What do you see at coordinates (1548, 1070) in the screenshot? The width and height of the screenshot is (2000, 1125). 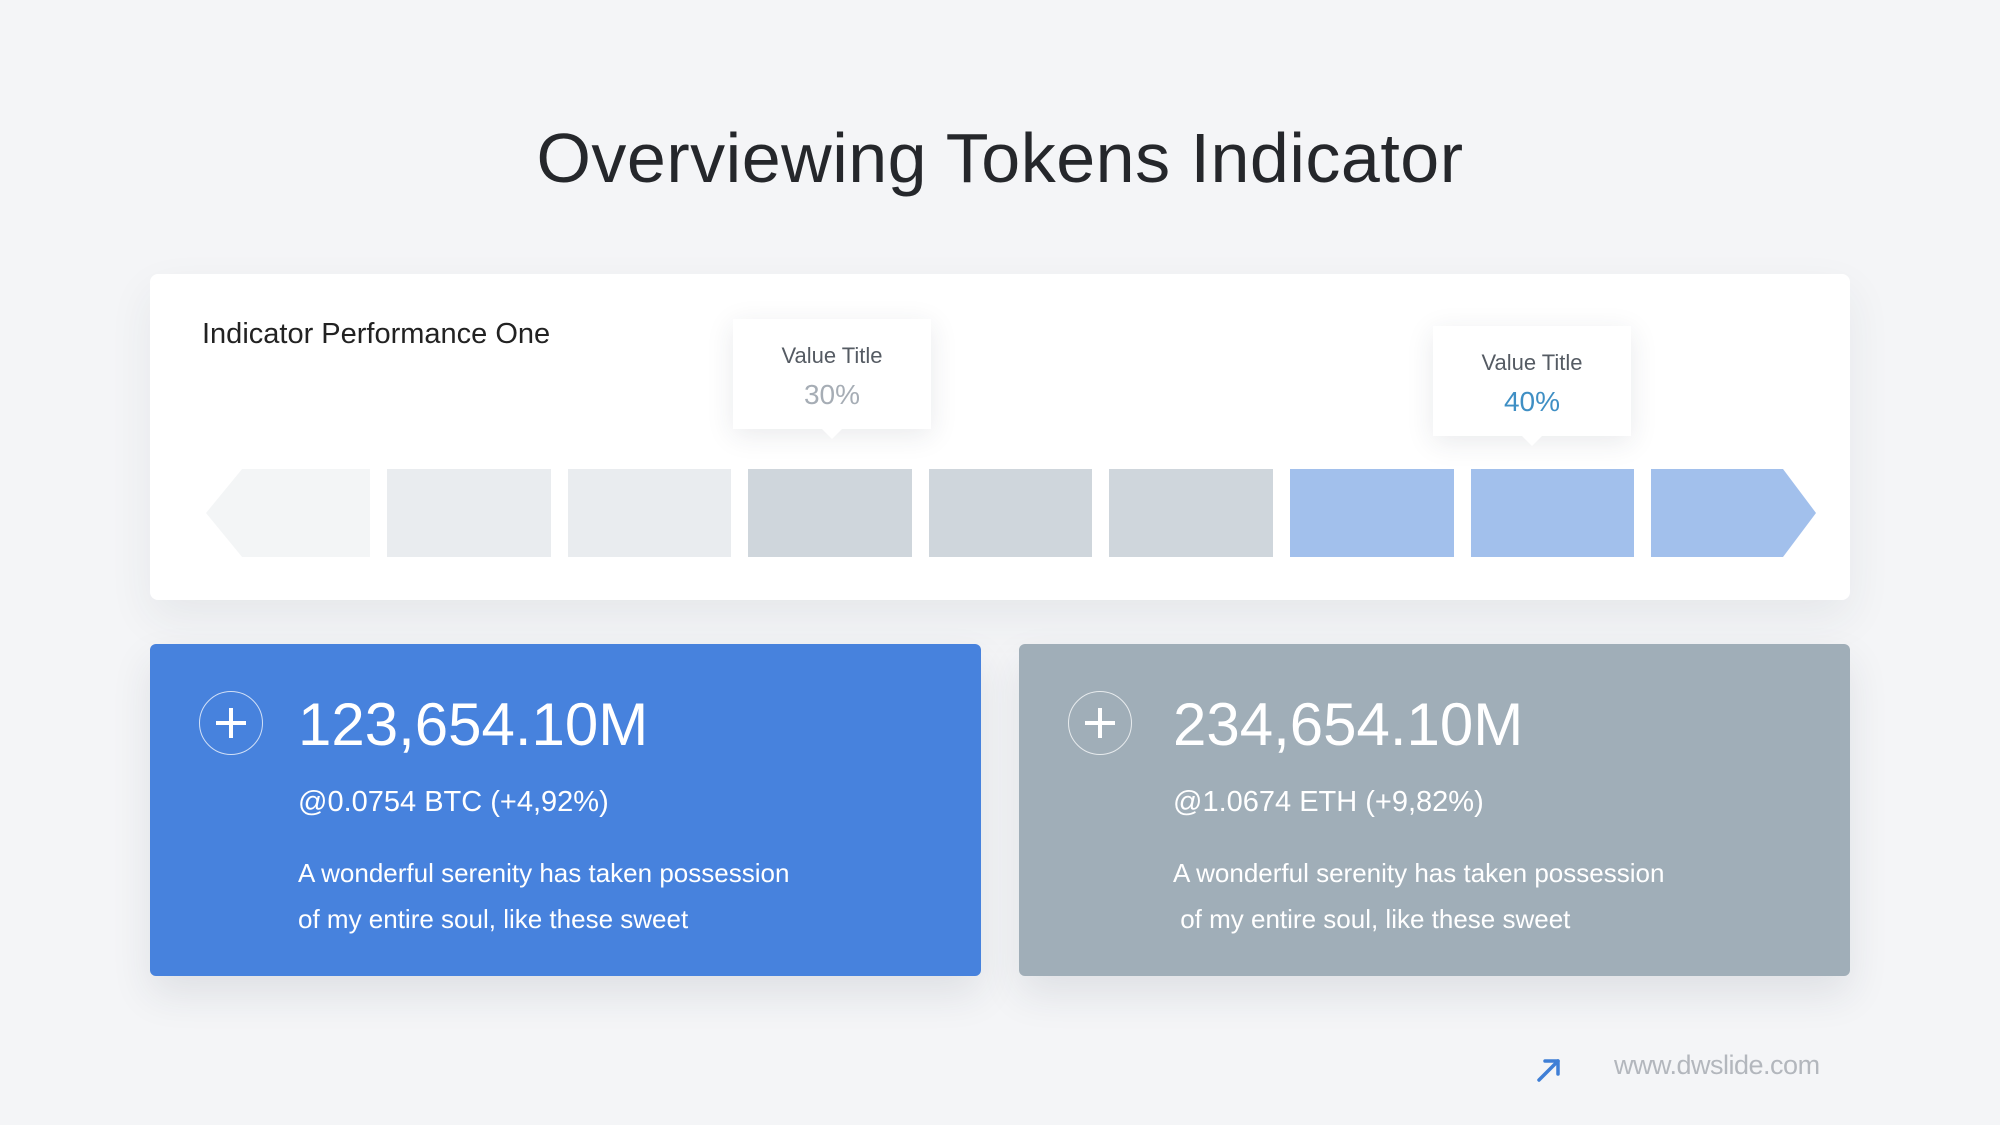 I see `arrow-up-right-icon` at bounding box center [1548, 1070].